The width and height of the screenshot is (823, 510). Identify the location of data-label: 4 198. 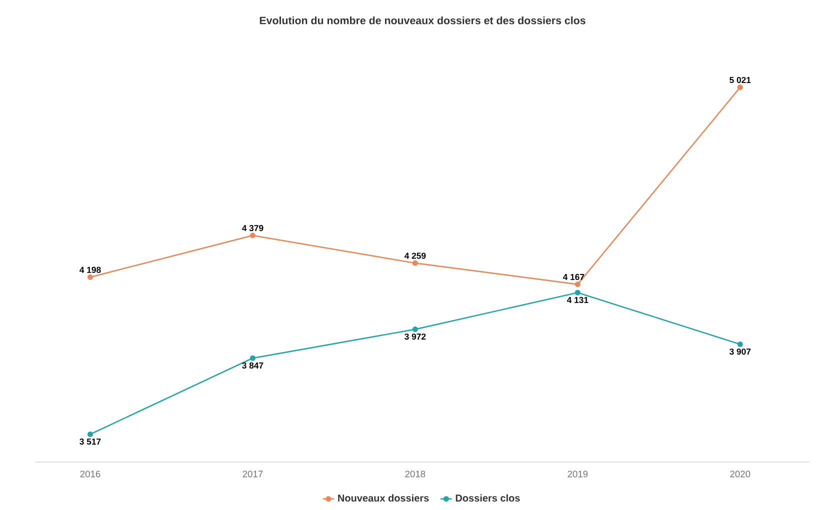
(90, 269).